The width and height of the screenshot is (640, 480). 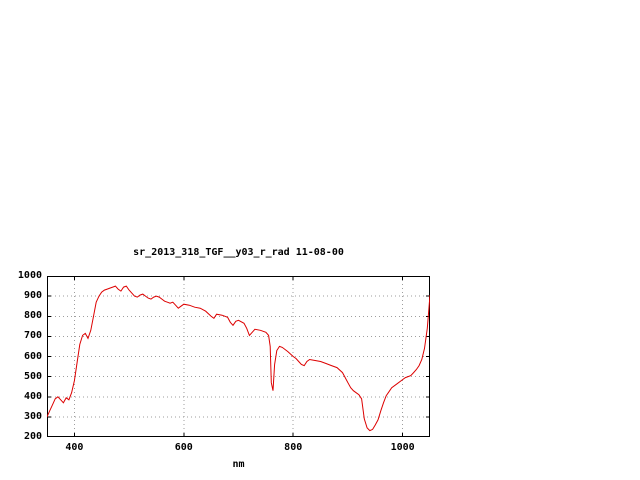 What do you see at coordinates (183, 447) in the screenshot?
I see `x-tick-label: 600` at bounding box center [183, 447].